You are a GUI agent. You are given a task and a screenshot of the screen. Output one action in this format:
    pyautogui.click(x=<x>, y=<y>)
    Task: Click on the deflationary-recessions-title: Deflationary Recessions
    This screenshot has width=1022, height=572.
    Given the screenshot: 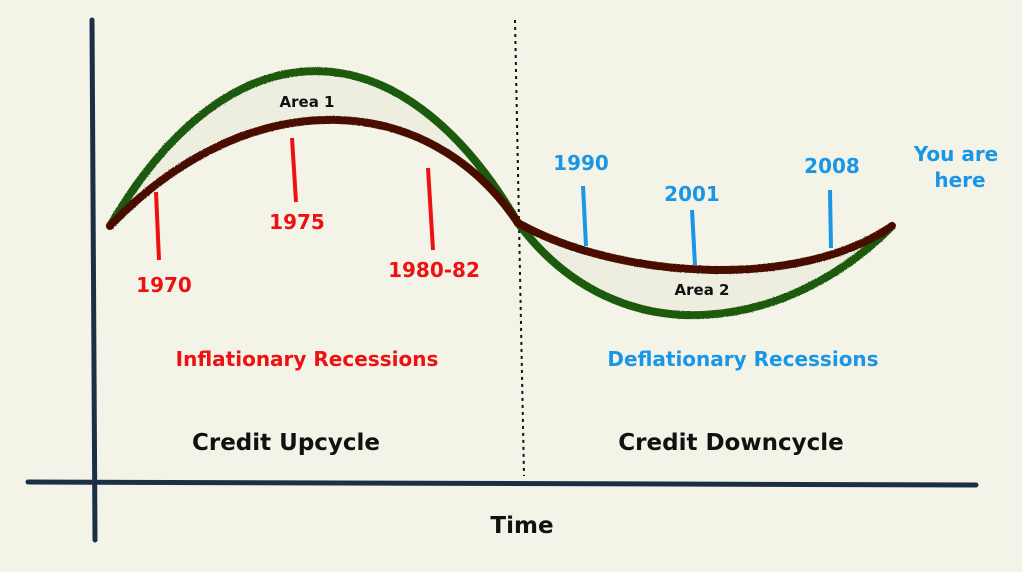 What is the action you would take?
    pyautogui.click(x=742, y=359)
    